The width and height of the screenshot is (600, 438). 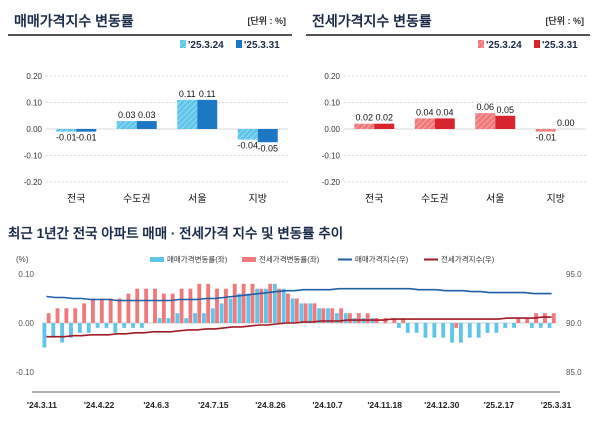 I want to click on jeonse-category-label: 수도권, so click(x=435, y=199).